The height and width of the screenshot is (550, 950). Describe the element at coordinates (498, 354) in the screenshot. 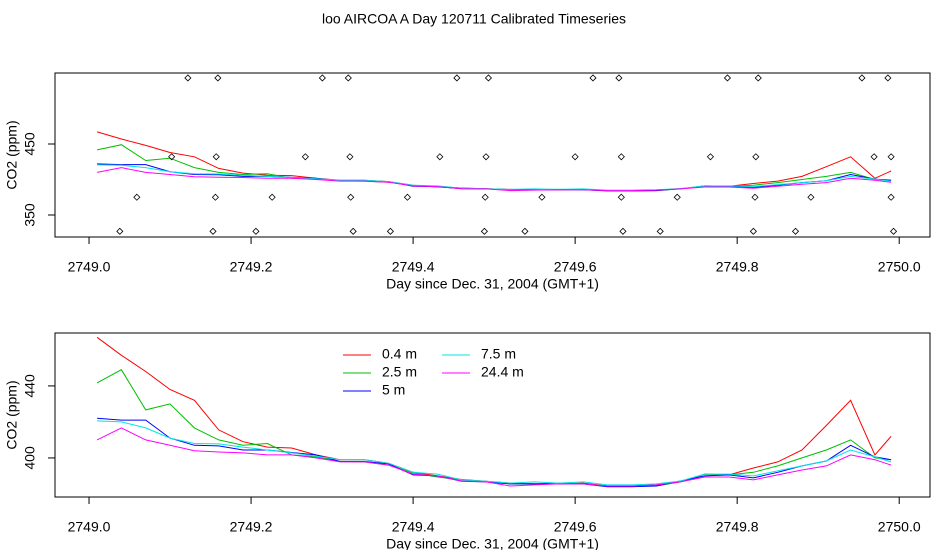

I see `legend-label: 7.5 m` at that location.